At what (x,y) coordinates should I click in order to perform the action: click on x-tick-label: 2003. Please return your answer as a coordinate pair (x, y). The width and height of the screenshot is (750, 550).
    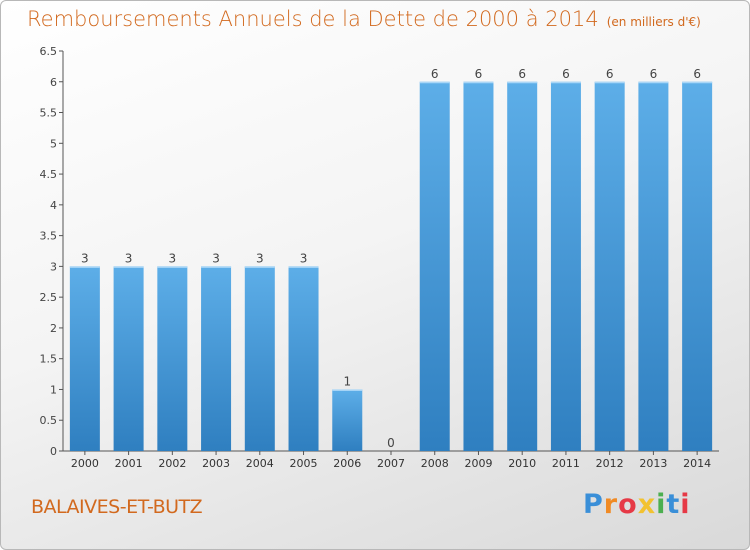
    Looking at the image, I should click on (216, 463).